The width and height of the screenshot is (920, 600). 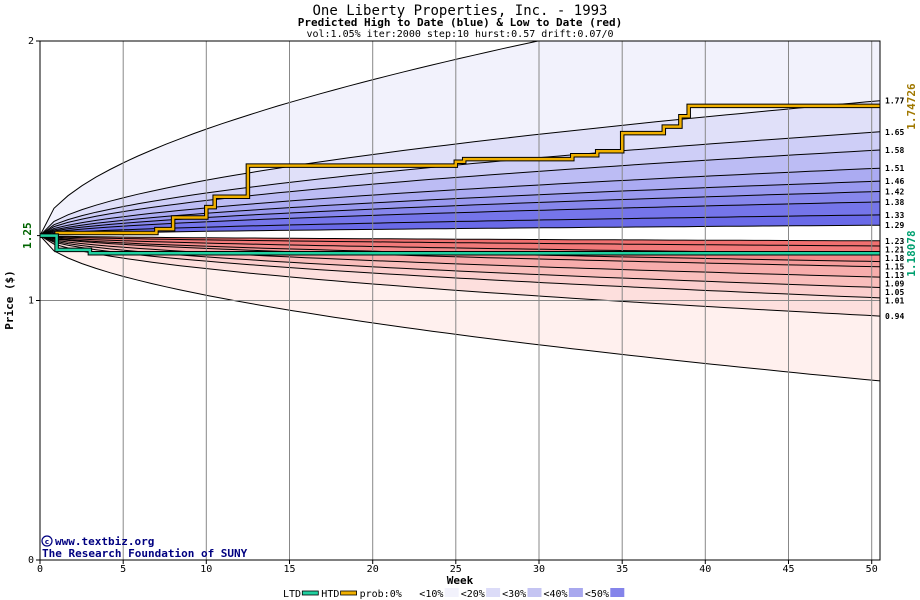 What do you see at coordinates (894, 150) in the screenshot?
I see `quantile-label: 1.58` at bounding box center [894, 150].